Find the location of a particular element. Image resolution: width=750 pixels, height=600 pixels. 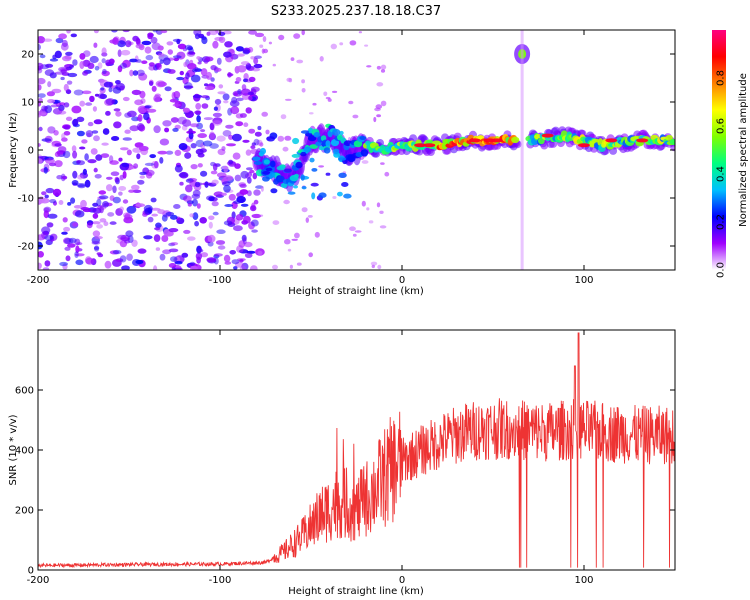

snr-x-axis-label: Height of straight line (km) is located at coordinates (356, 591).